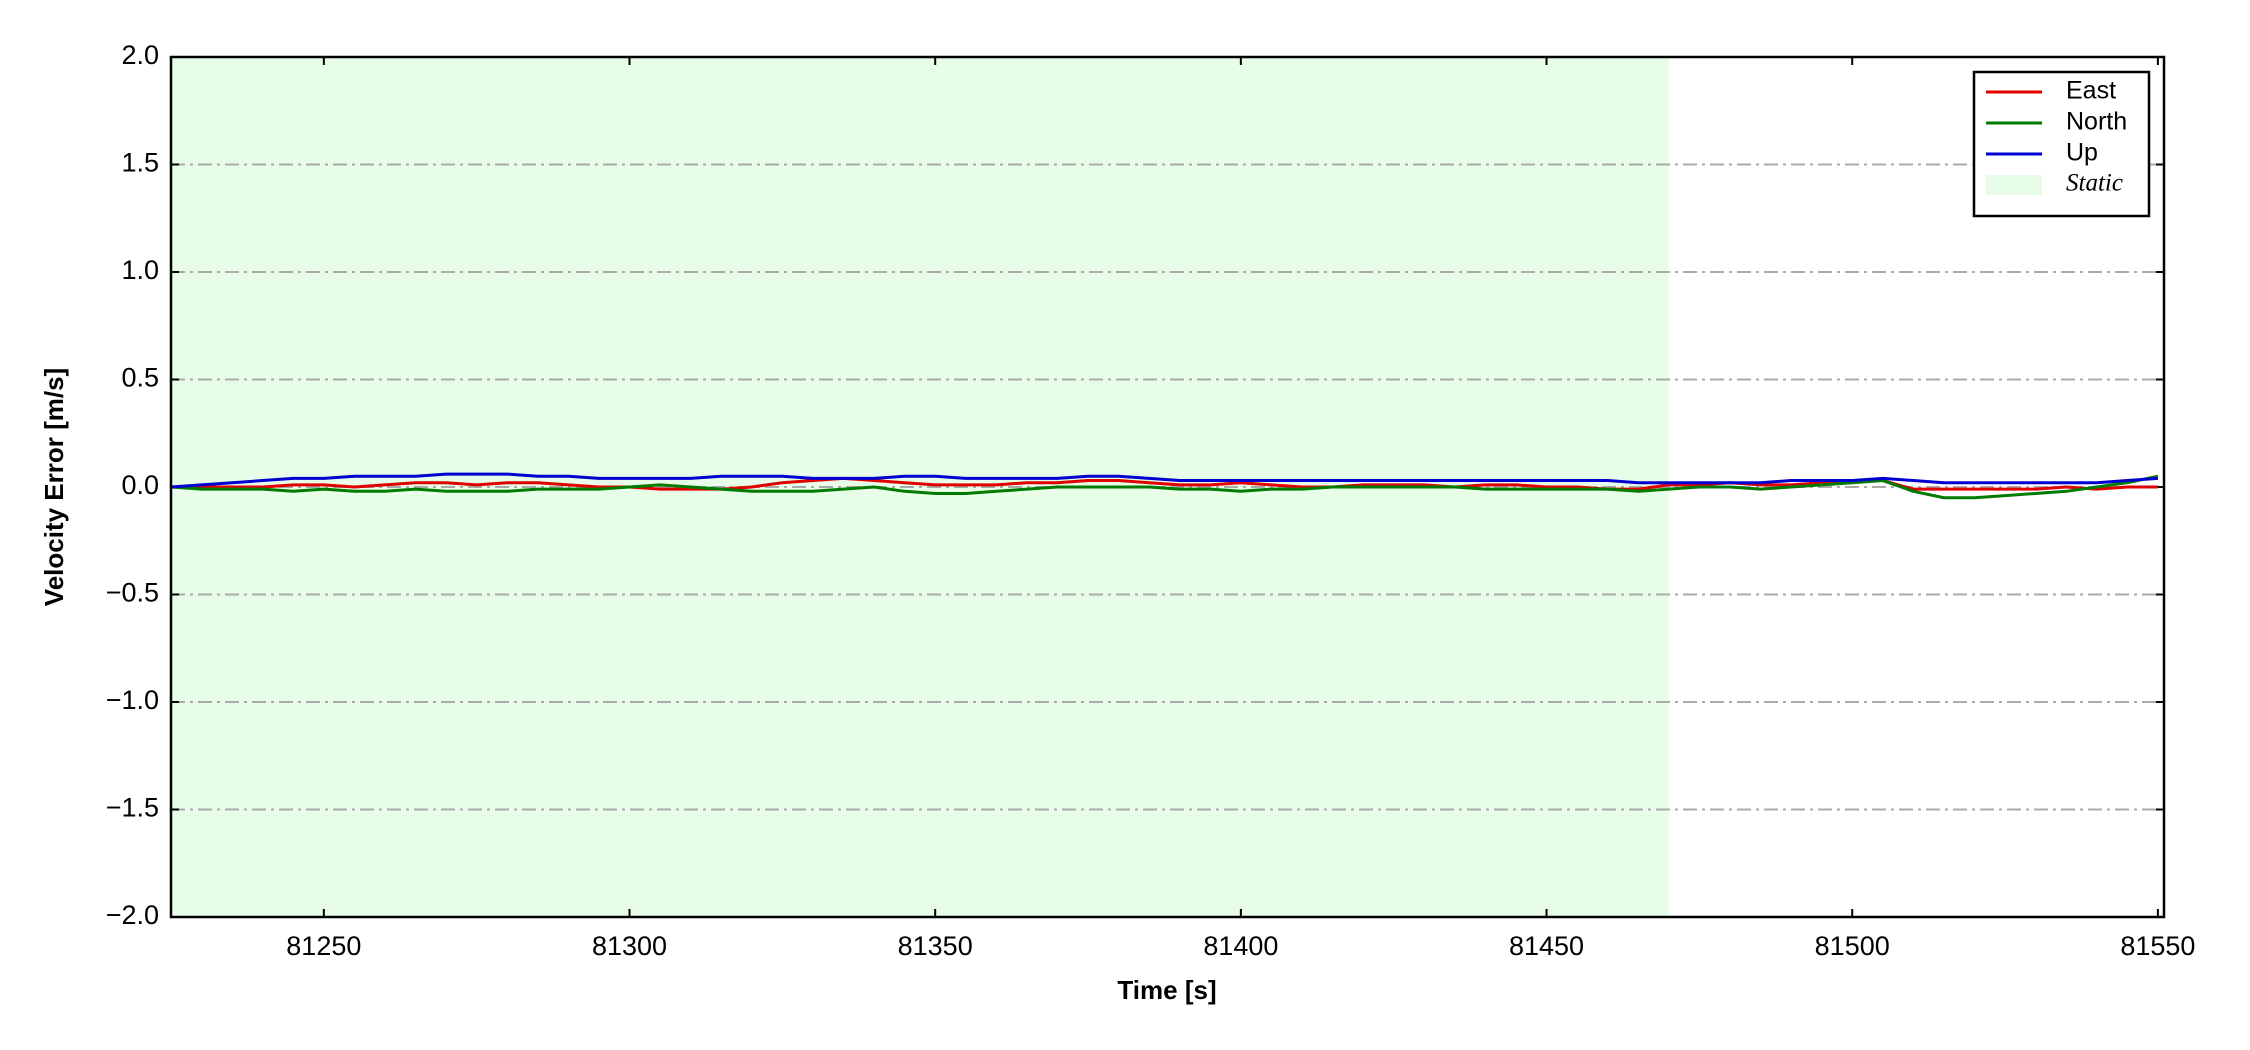  Describe the element at coordinates (140, 485) in the screenshot. I see `y-tick-label: 0.0` at that location.